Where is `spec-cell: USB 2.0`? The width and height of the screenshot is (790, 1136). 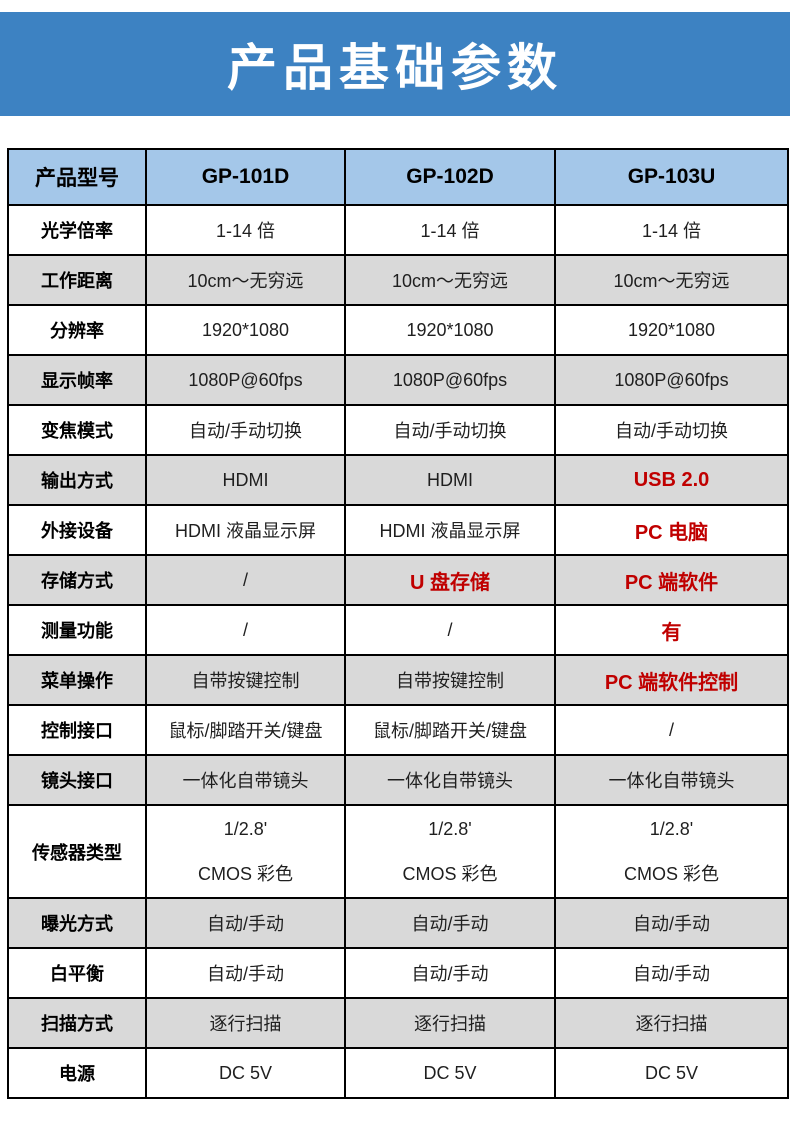 spec-cell: USB 2.0 is located at coordinates (671, 480).